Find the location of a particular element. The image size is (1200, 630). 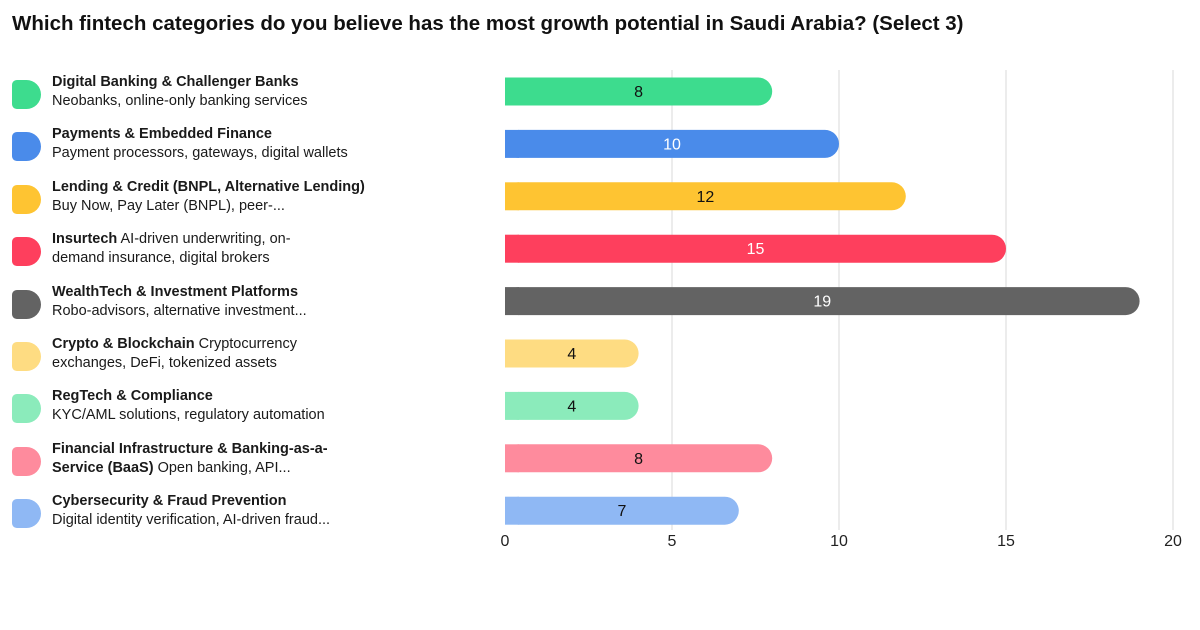

legend-category-name: Financial Infrastructure & Banking-as-a- is located at coordinates (190, 448).